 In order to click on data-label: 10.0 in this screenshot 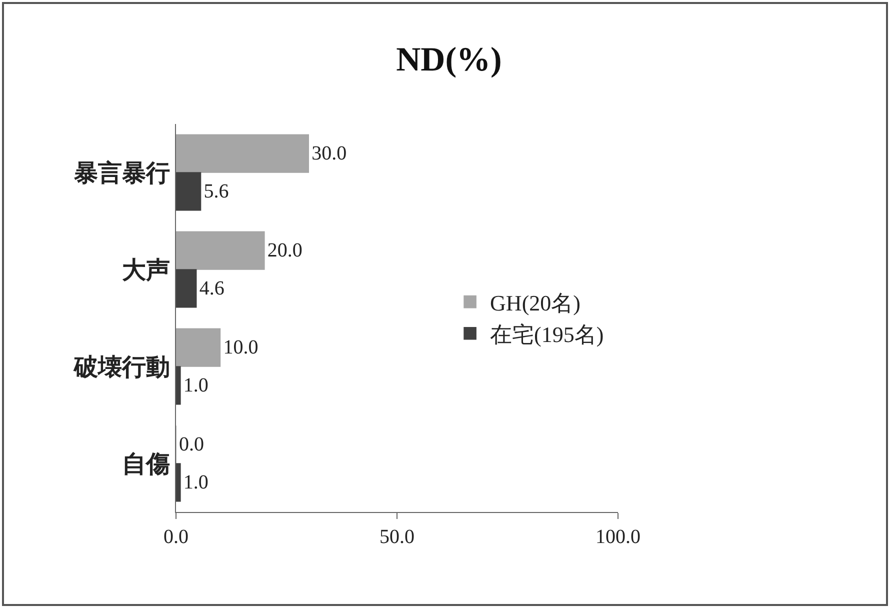, I will do `click(240, 347)`.